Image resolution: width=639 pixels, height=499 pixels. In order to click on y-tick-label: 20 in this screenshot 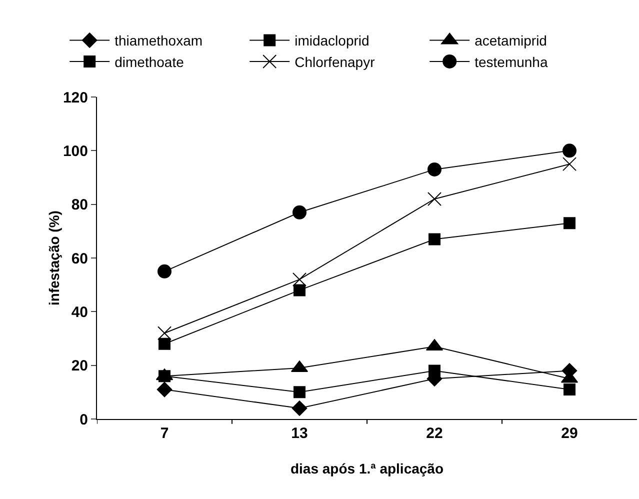, I will do `click(79, 366)`.